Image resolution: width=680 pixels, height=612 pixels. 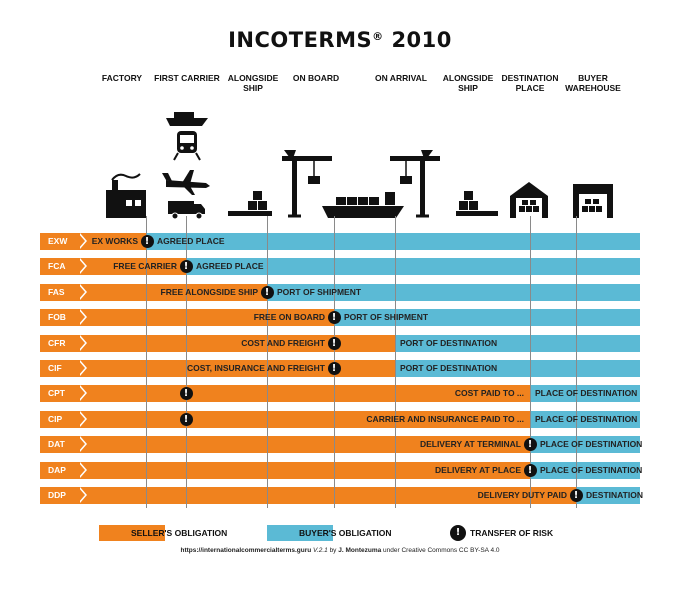 What do you see at coordinates (340, 394) in the screenshot?
I see `incoterm-row-cpt: CPT COST PAID TO ... PLACE OF DESTINATION!` at bounding box center [340, 394].